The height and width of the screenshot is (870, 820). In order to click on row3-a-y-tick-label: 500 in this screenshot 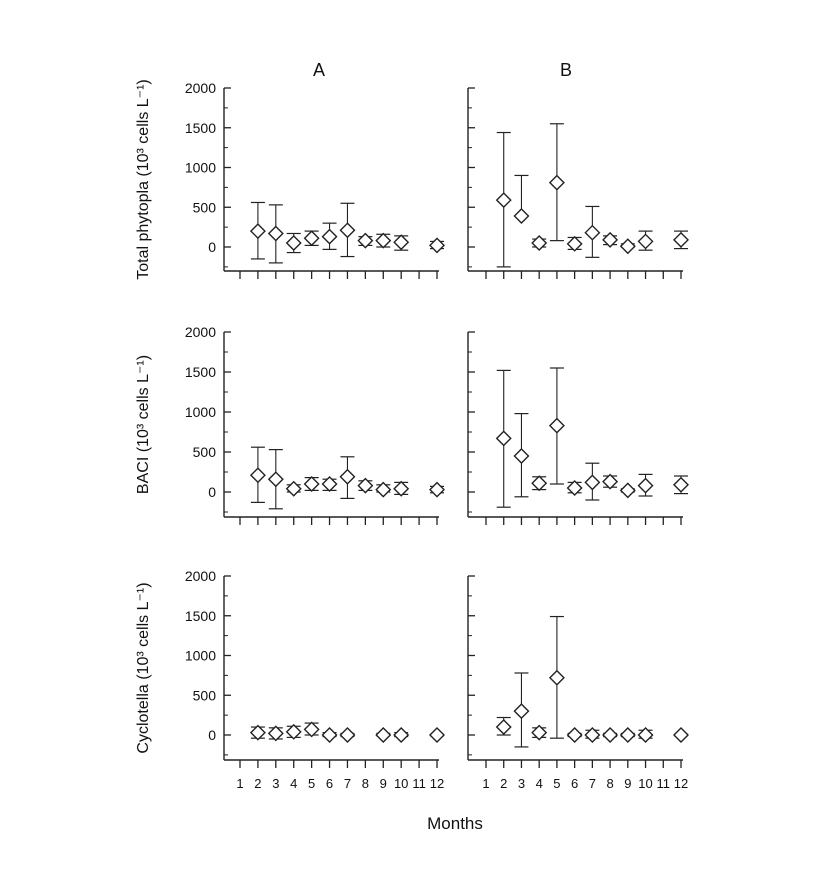, I will do `click(205, 695)`.